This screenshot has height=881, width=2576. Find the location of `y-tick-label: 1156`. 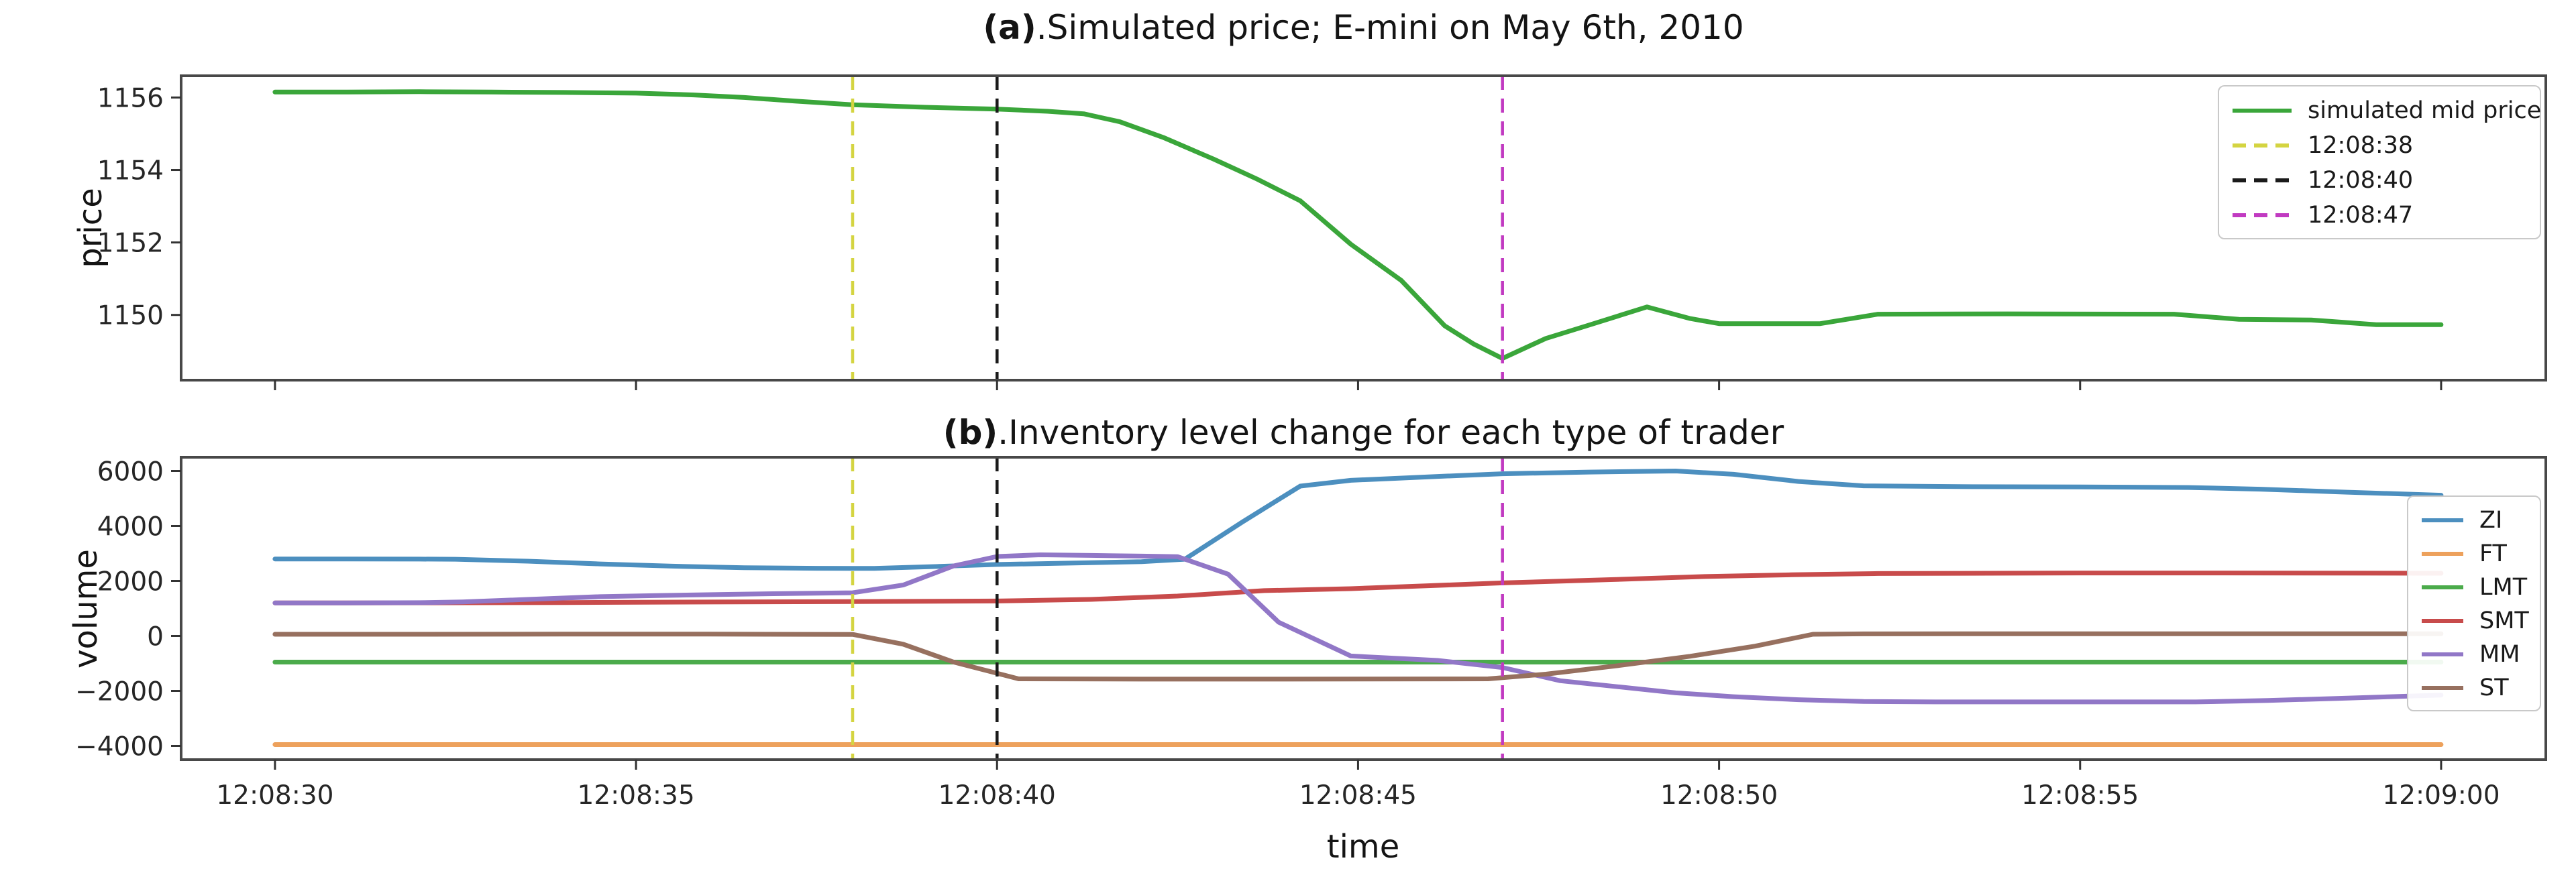

y-tick-label: 1156 is located at coordinates (130, 98).